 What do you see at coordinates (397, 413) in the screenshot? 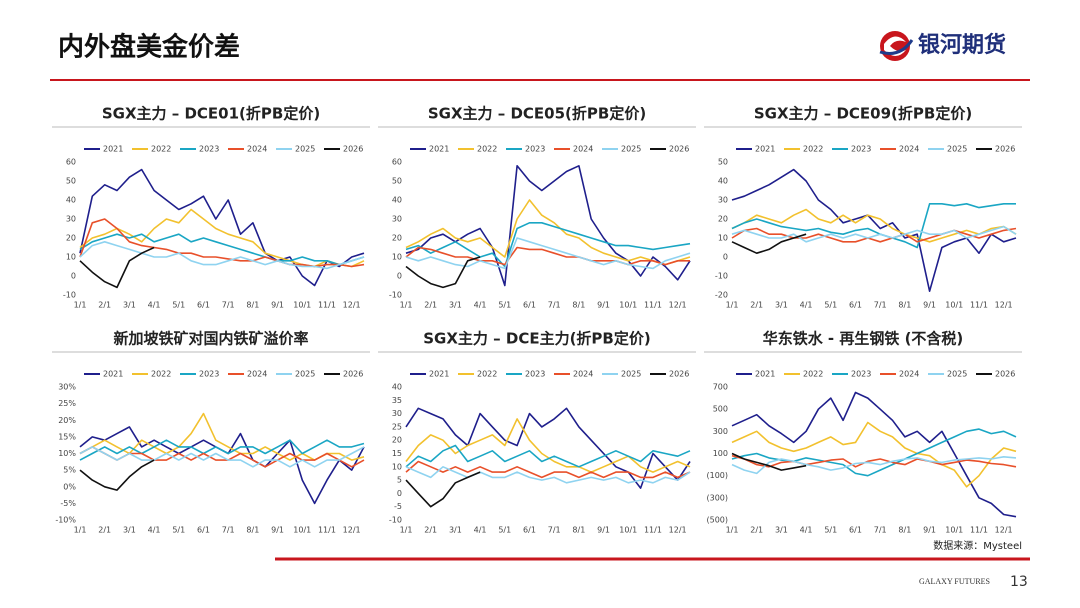
I see `y-tick-label: 30` at bounding box center [397, 413].